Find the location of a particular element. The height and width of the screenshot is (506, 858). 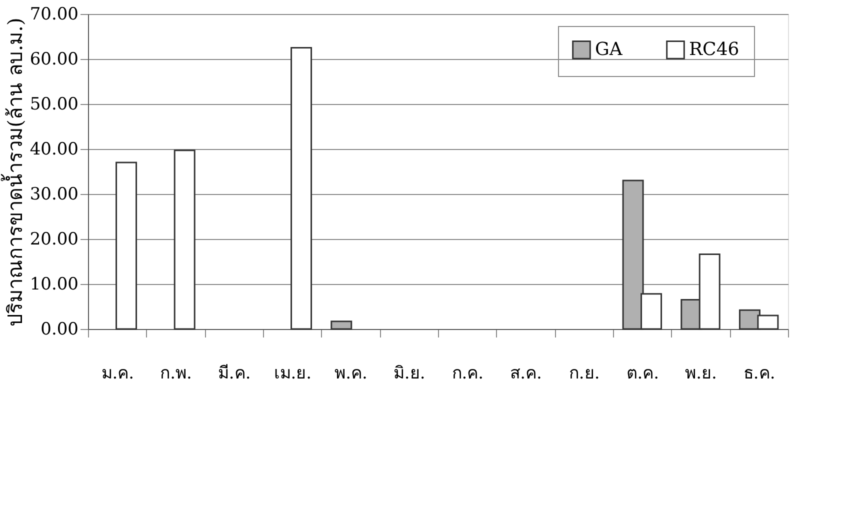

x-tick-label: พ.ค. is located at coordinates (351, 374).